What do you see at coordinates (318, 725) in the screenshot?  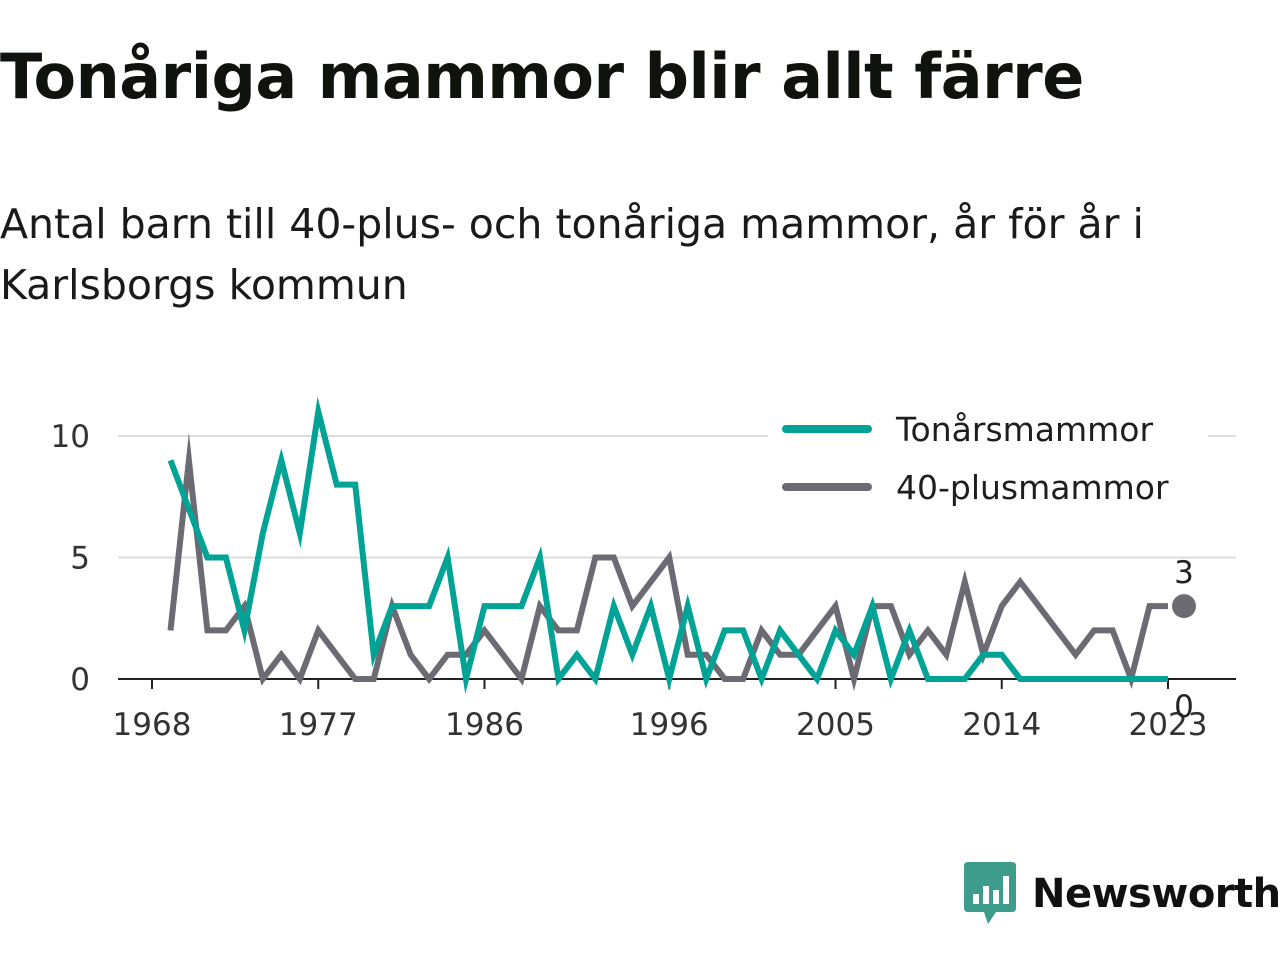 I see `x-tick-label: 1977` at bounding box center [318, 725].